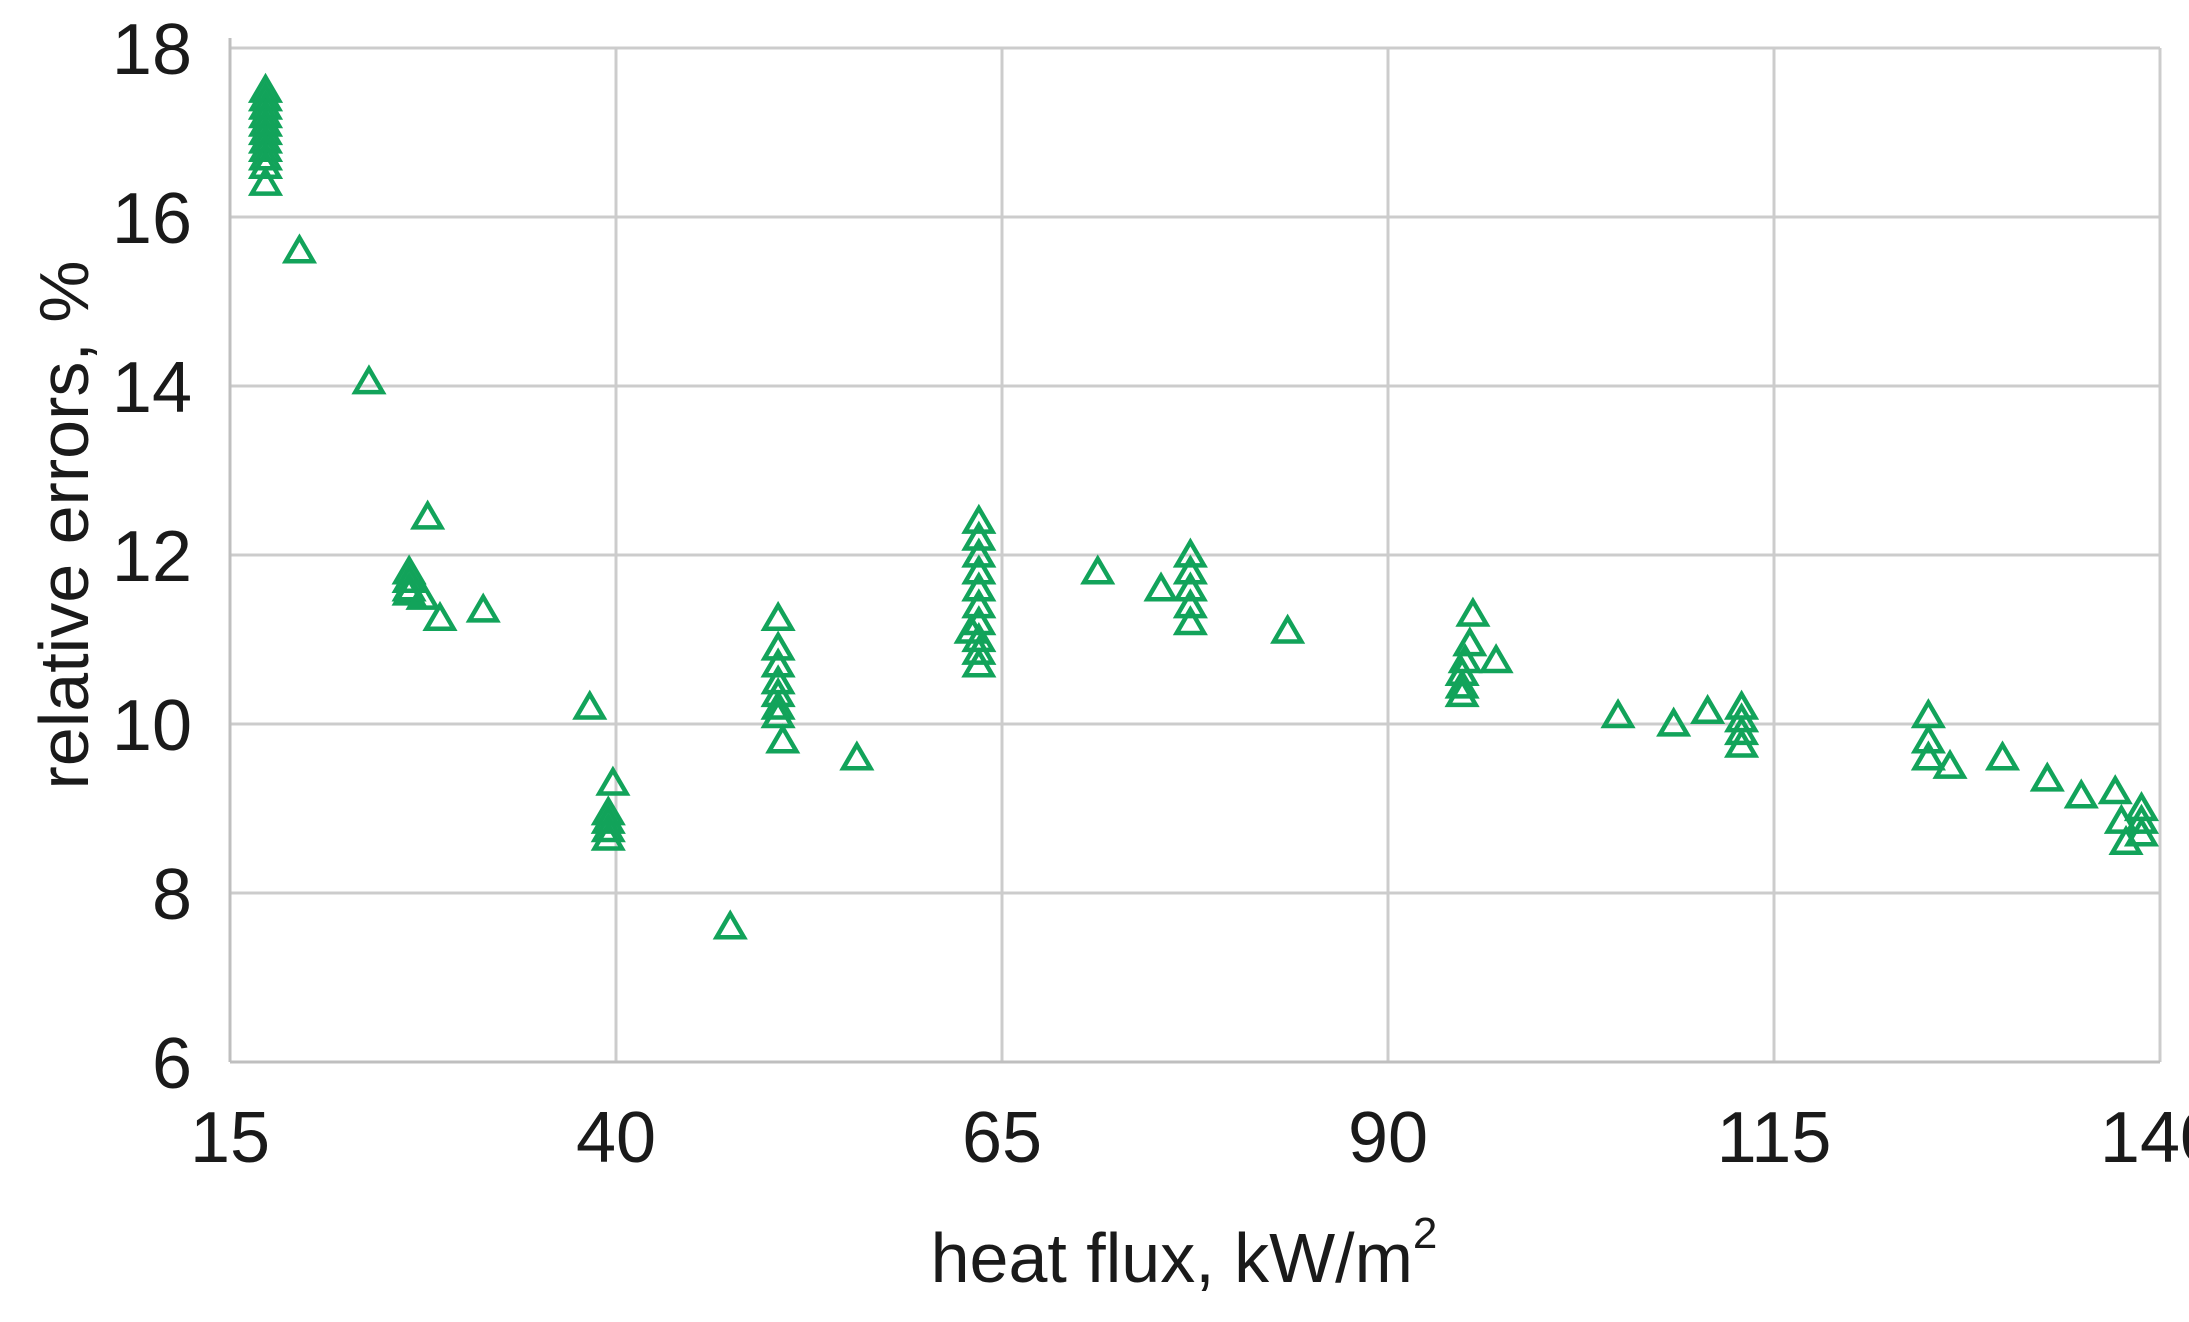 This screenshot has height=1322, width=2189. Describe the element at coordinates (172, 1064) in the screenshot. I see `y-tick-label: 6` at that location.